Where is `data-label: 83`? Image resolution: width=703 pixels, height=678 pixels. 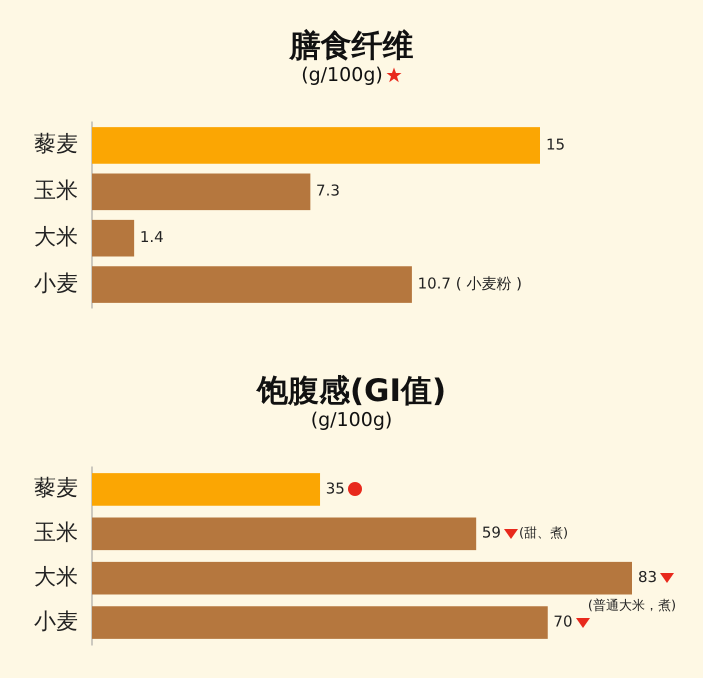 data-label: 83 is located at coordinates (648, 577).